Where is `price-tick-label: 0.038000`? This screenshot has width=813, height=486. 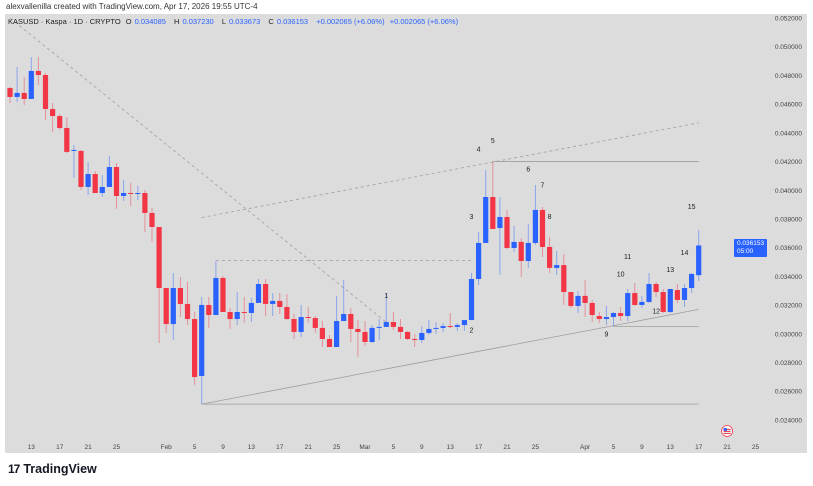
price-tick-label: 0.038000 is located at coordinates (788, 219).